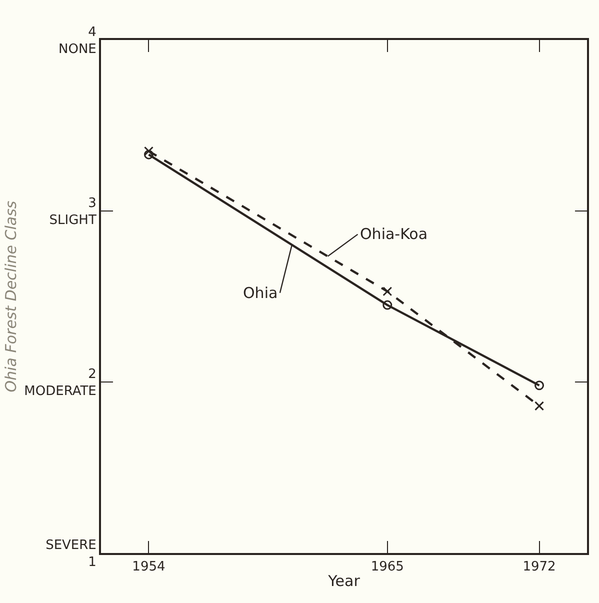 The width and height of the screenshot is (599, 603). I want to click on x-tick-label: 1954, so click(149, 567).